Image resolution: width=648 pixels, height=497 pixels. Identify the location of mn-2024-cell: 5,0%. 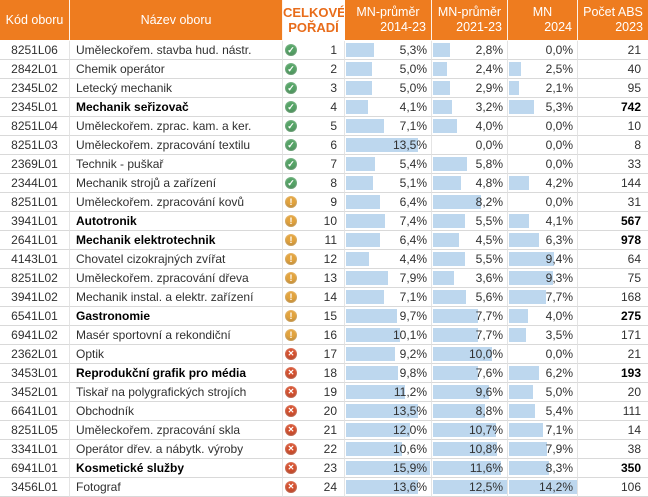
(543, 392).